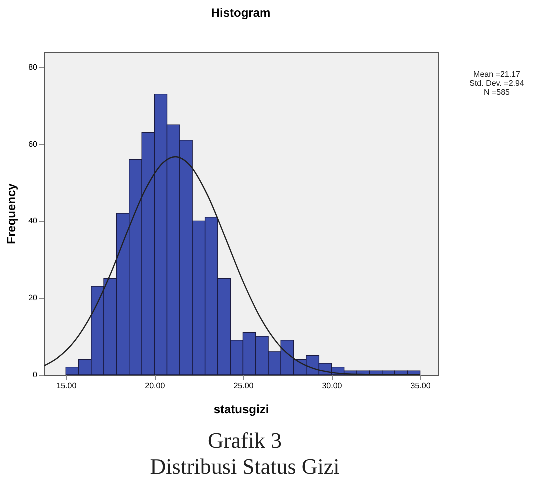 This screenshot has height=486, width=555. What do you see at coordinates (33, 144) in the screenshot?
I see `y-tick-label: 60` at bounding box center [33, 144].